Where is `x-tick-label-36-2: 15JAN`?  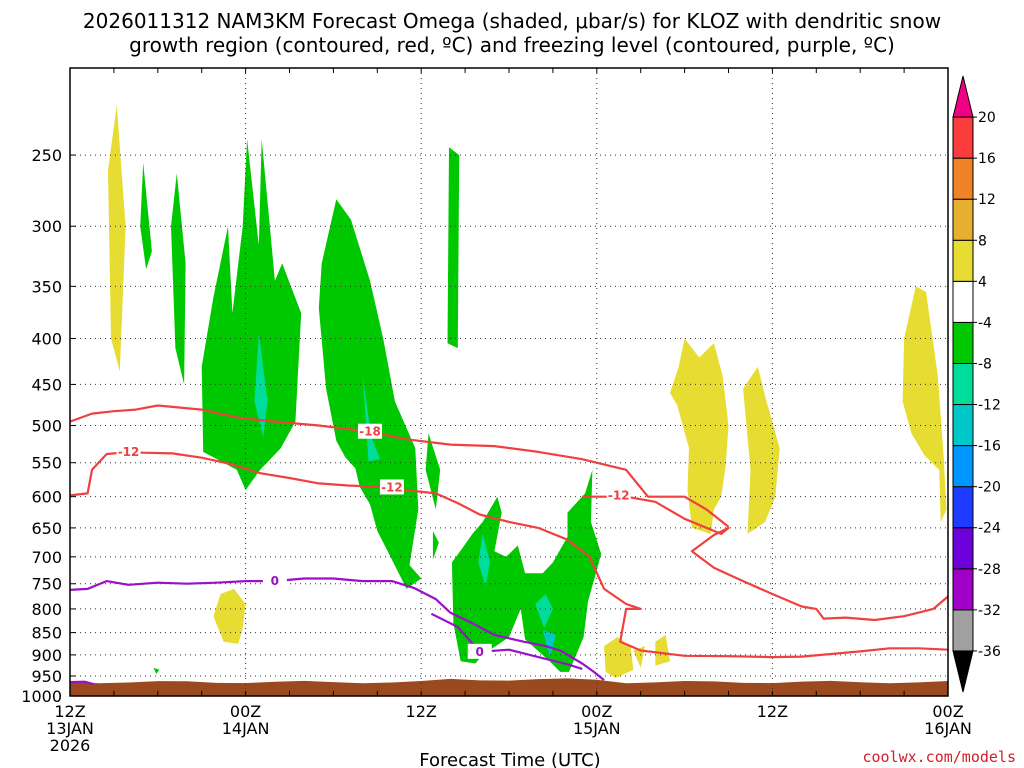
x-tick-label-36-2: 15JAN is located at coordinates (597, 728).